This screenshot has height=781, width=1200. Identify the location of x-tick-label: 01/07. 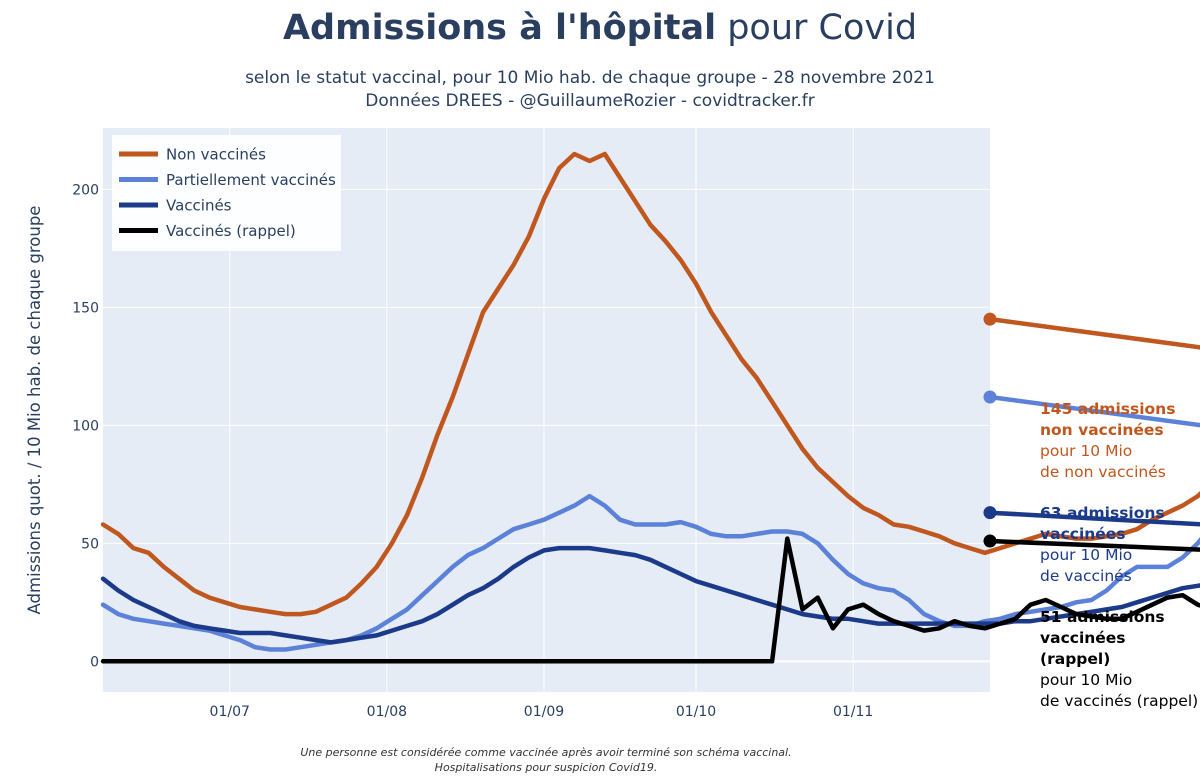
(230, 712).